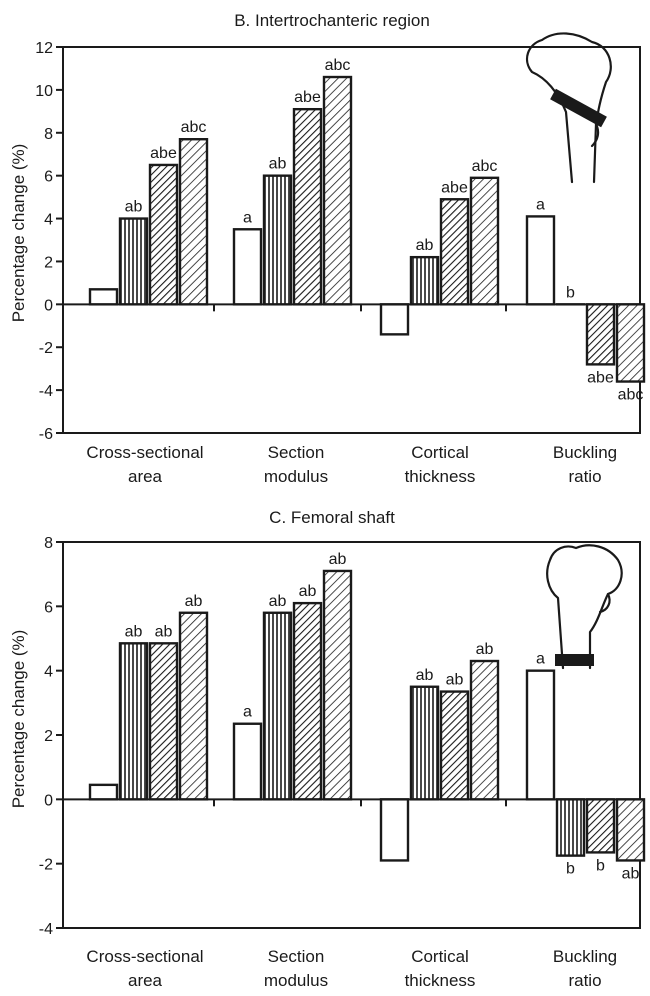 The width and height of the screenshot is (650, 996). What do you see at coordinates (44, 48) in the screenshot?
I see `y-tick-label: 12` at bounding box center [44, 48].